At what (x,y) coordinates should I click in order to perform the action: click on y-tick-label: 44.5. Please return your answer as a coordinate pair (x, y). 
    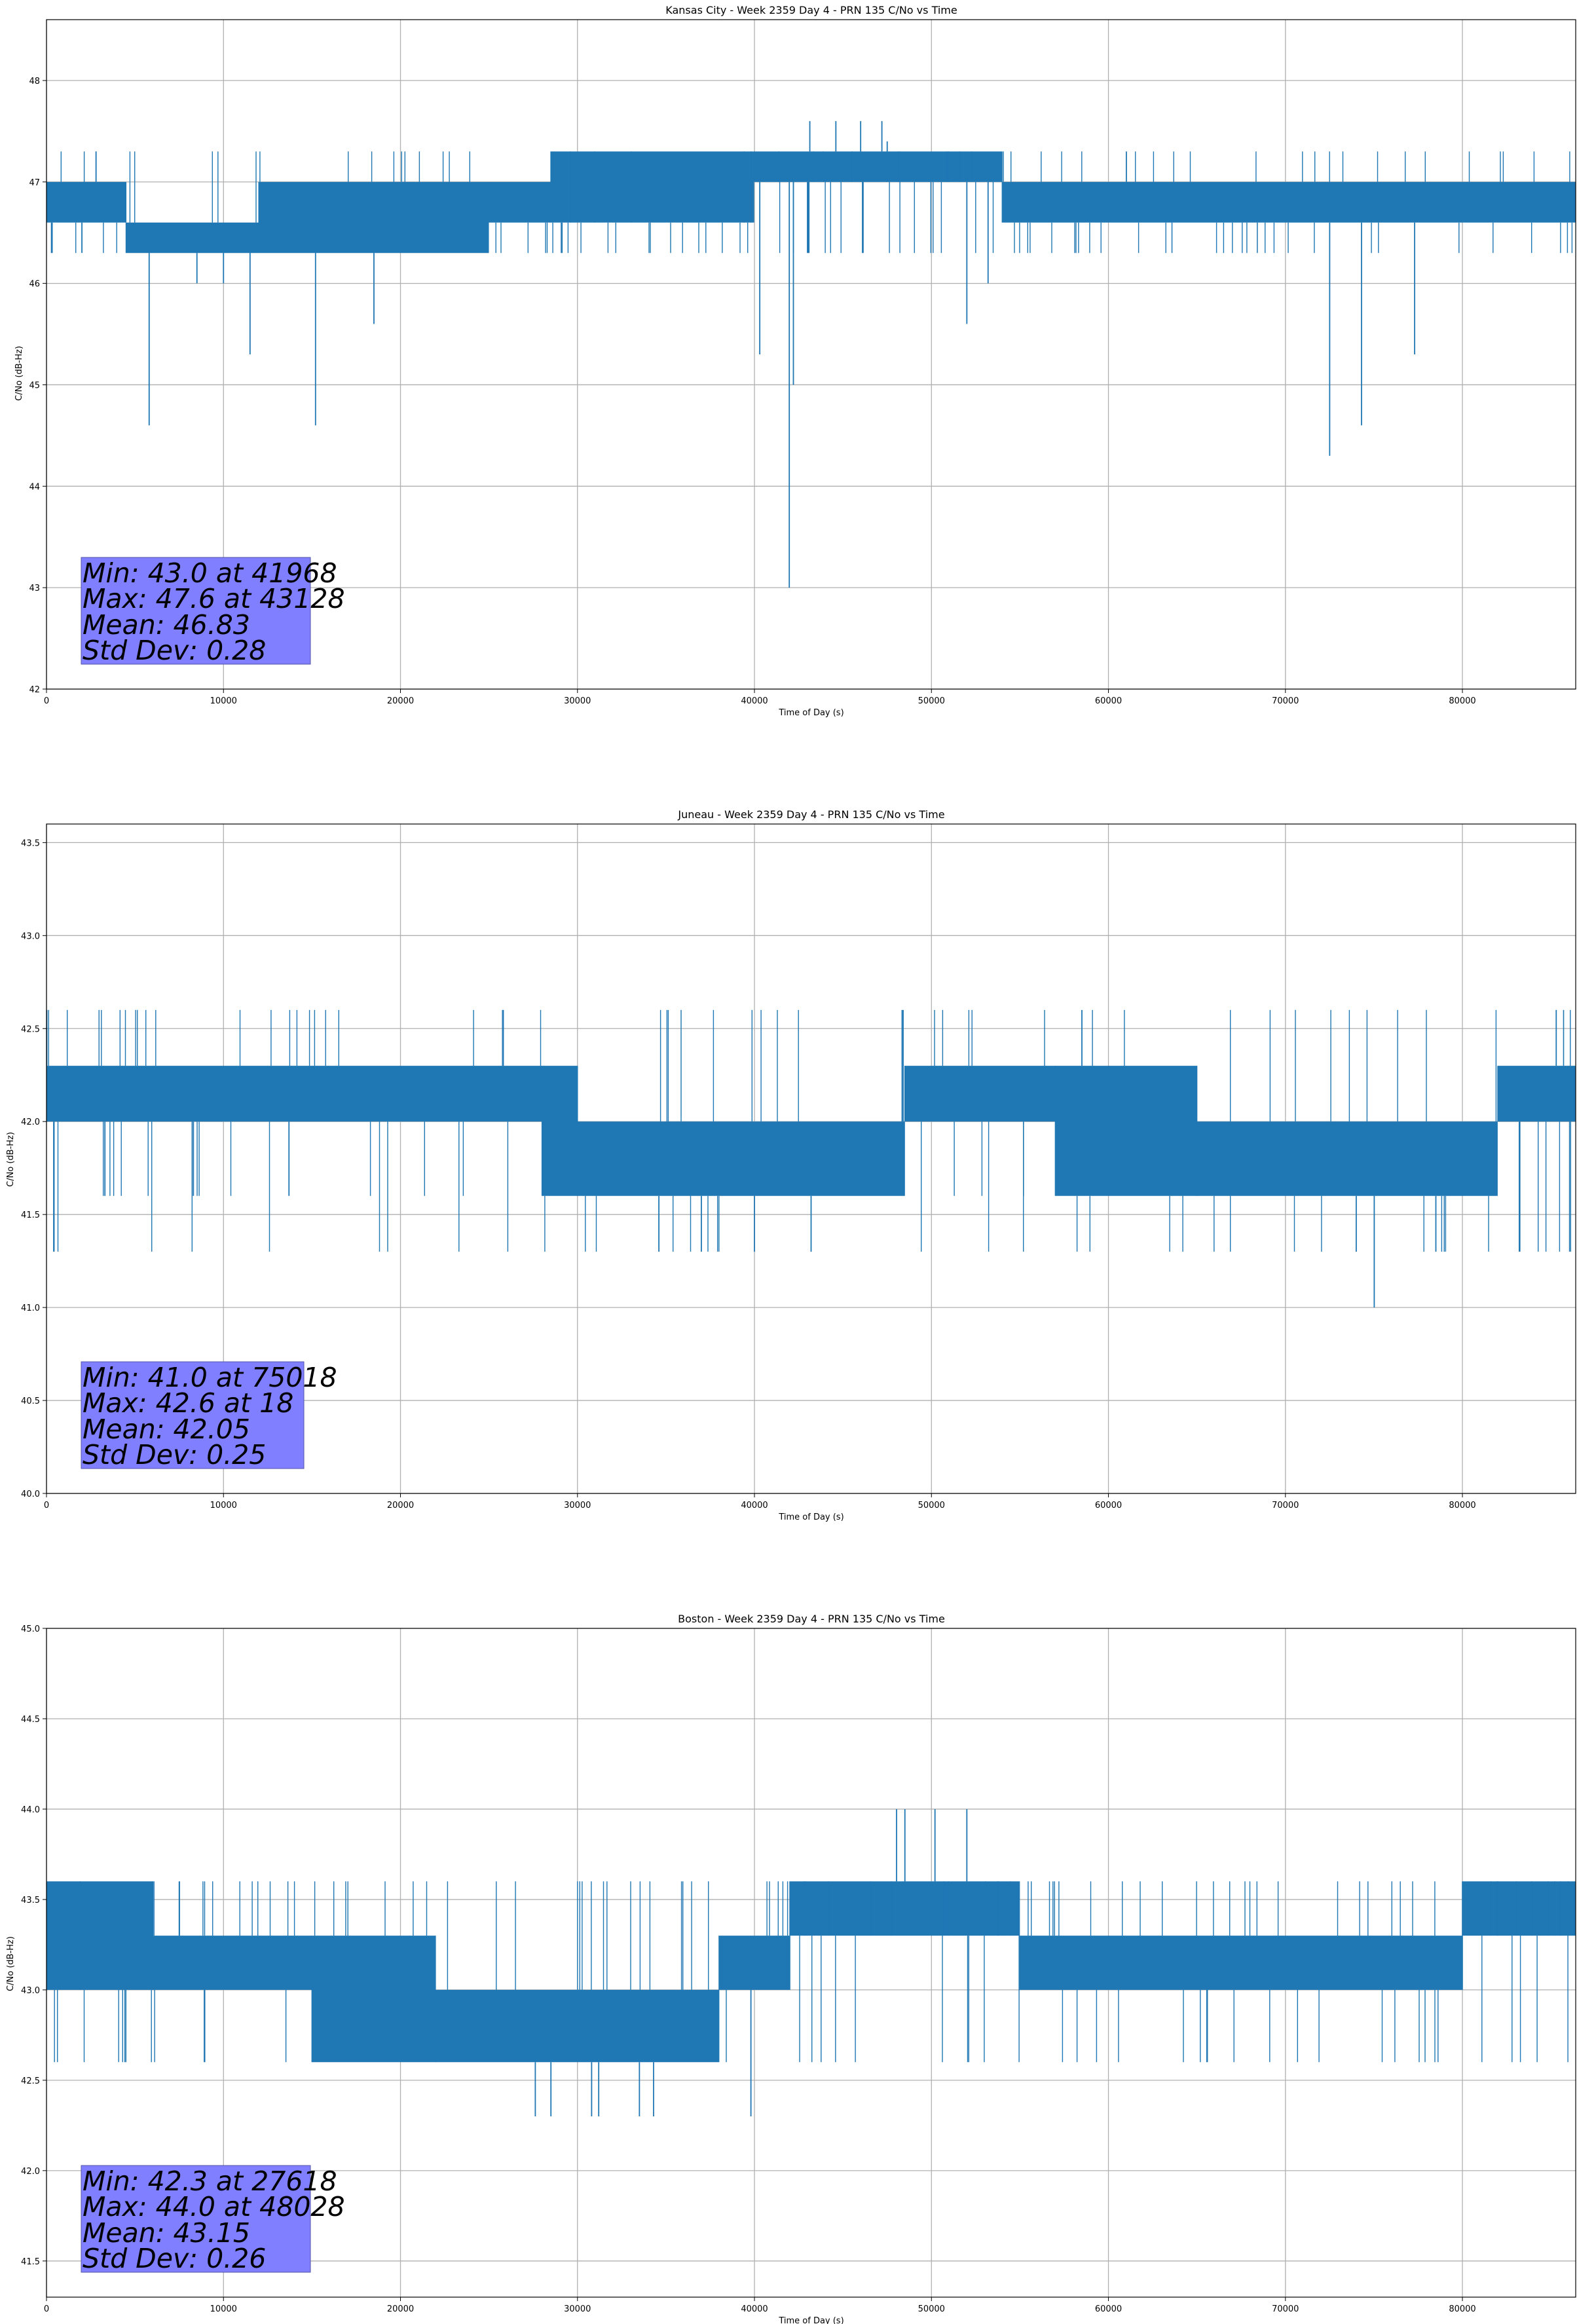
    Looking at the image, I should click on (30, 1720).